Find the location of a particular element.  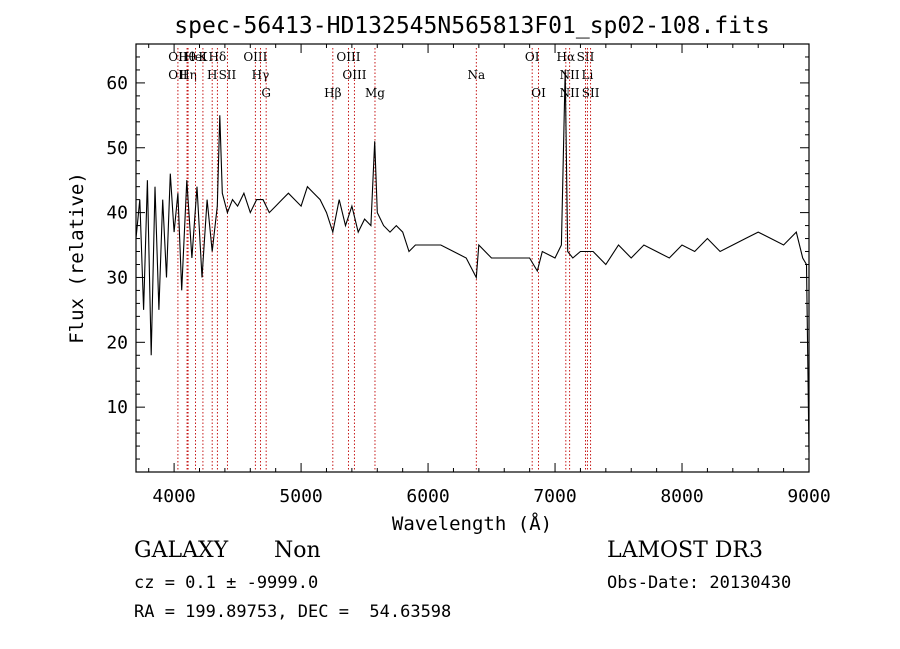

line-label: Hα is located at coordinates (566, 57).